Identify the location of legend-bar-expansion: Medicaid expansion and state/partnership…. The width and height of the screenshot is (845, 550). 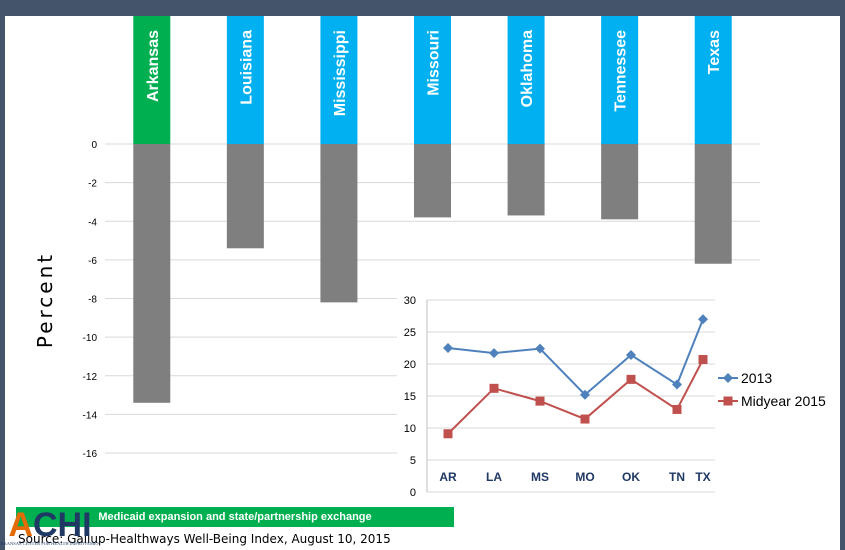
(235, 517).